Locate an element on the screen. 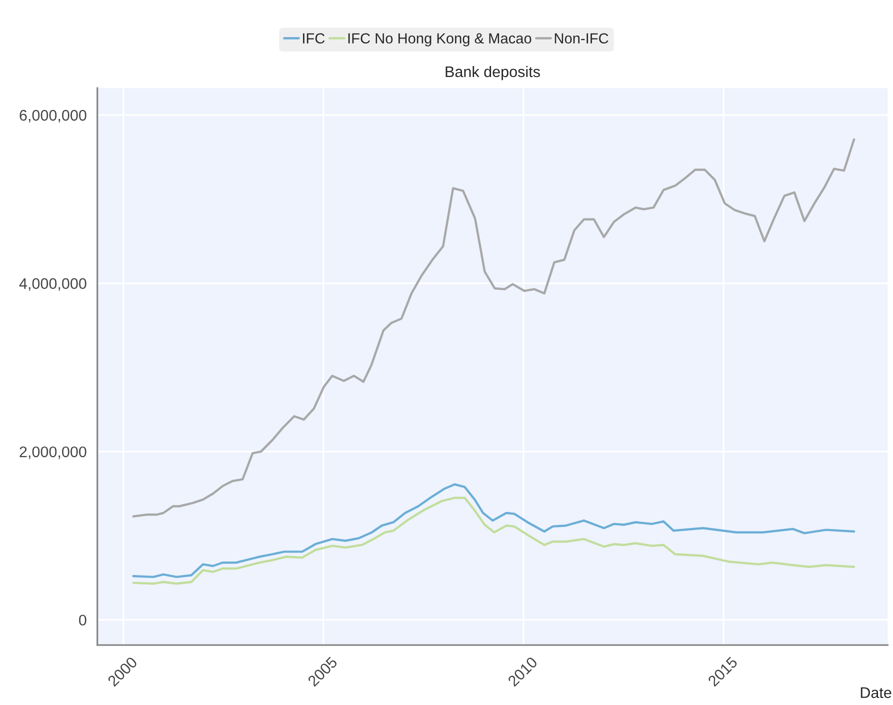 Image resolution: width=893 pixels, height=705 pixels. legend-label: Non-IFC is located at coordinates (581, 38).